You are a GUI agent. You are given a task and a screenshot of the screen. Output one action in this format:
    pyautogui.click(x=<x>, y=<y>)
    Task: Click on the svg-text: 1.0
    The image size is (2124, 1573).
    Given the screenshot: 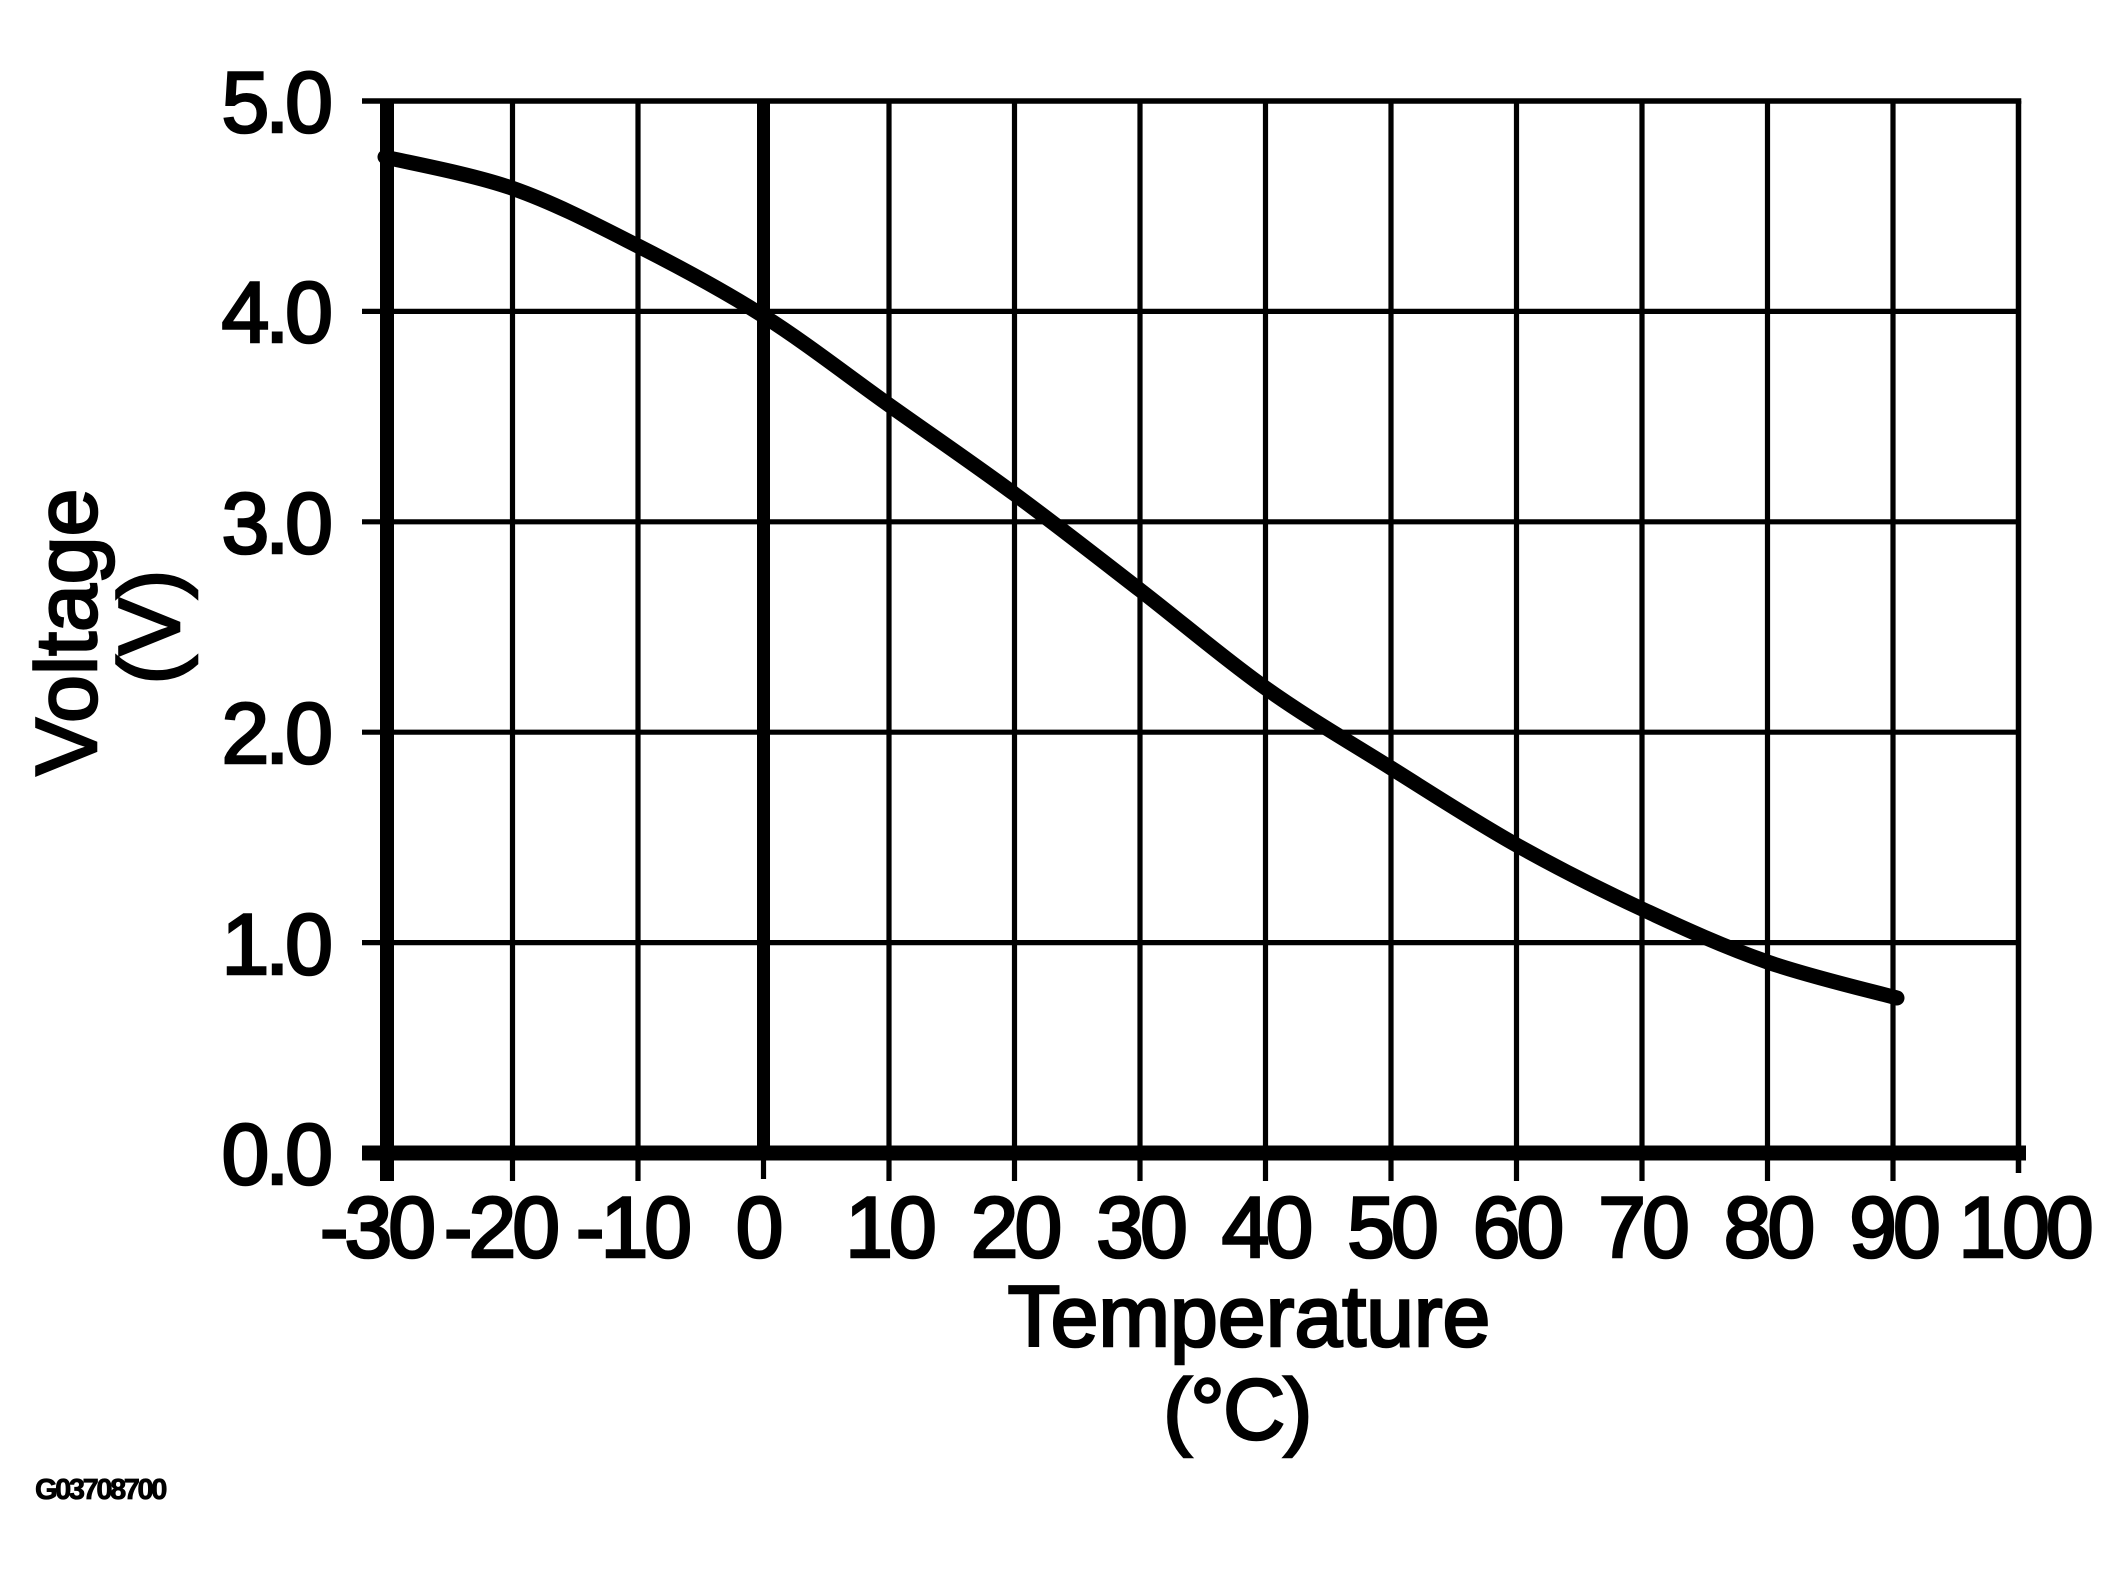 What is the action you would take?
    pyautogui.click(x=275, y=945)
    